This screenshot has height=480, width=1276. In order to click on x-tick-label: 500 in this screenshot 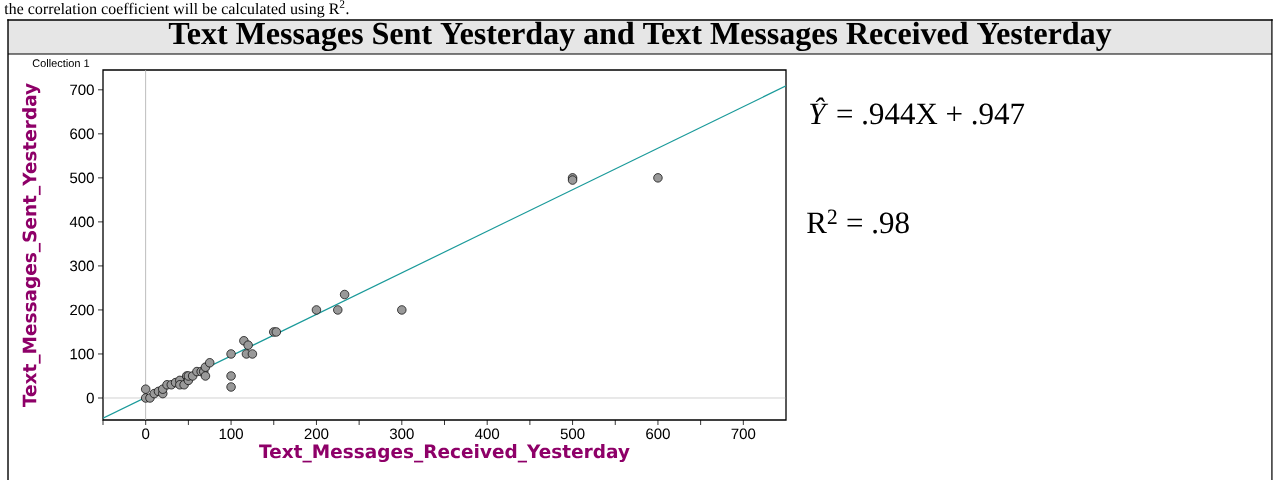, I will do `click(572, 434)`.